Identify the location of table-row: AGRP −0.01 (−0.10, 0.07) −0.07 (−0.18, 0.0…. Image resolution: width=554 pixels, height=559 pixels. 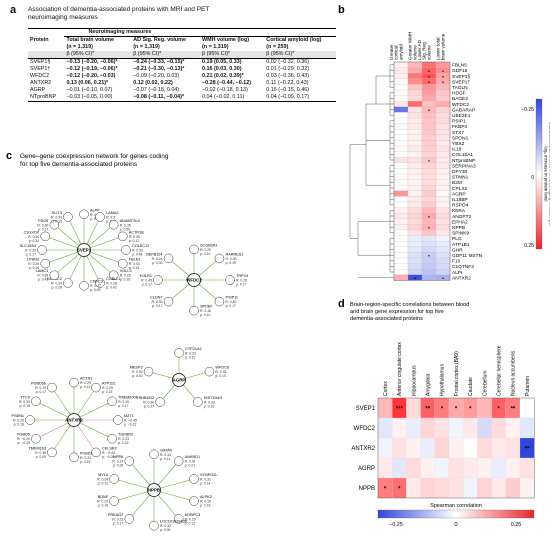
(182, 90).